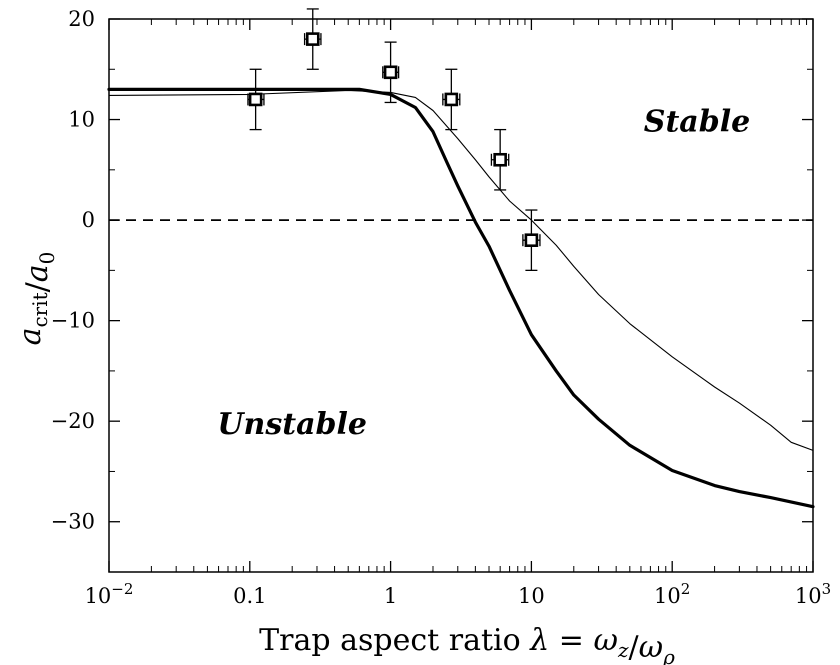  What do you see at coordinates (88, 220) in the screenshot?
I see `y-tick-label: 0` at bounding box center [88, 220].